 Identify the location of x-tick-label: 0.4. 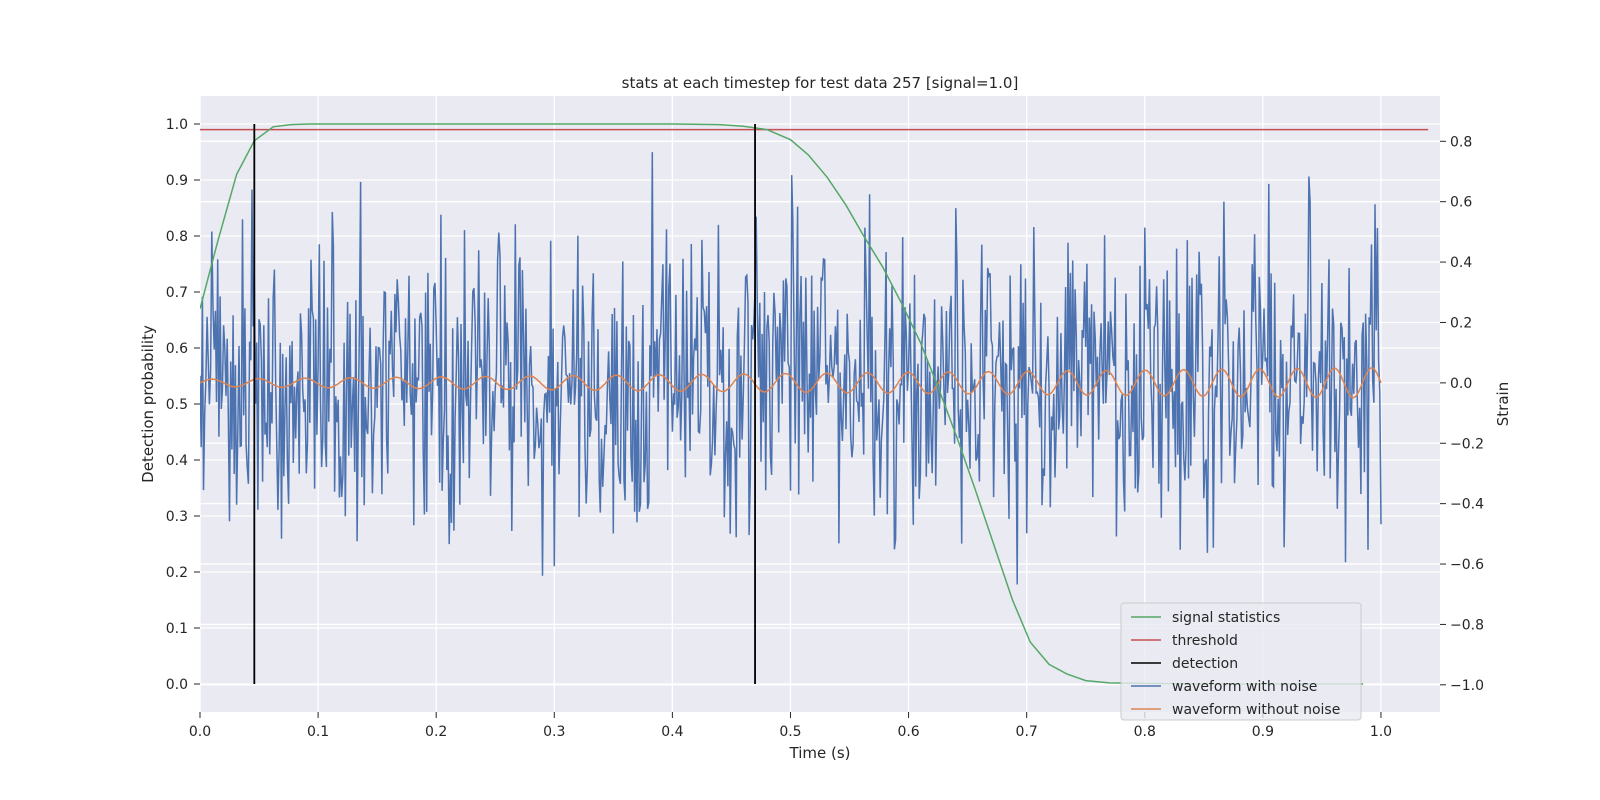
(672, 732).